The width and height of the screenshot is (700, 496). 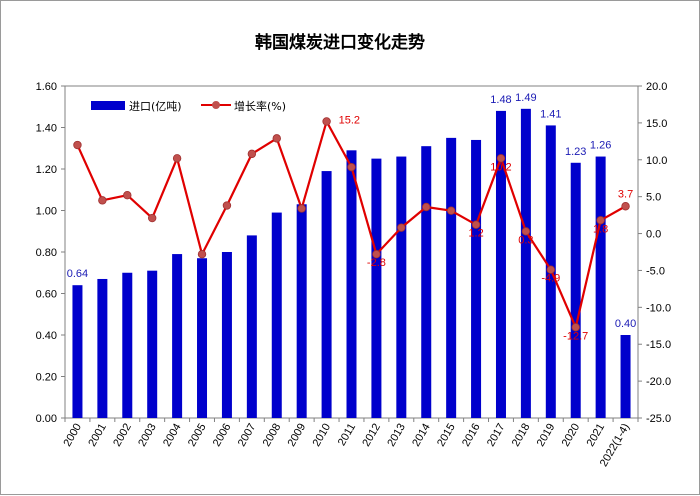 I want to click on line-data-label: 15.2, so click(x=349, y=120).